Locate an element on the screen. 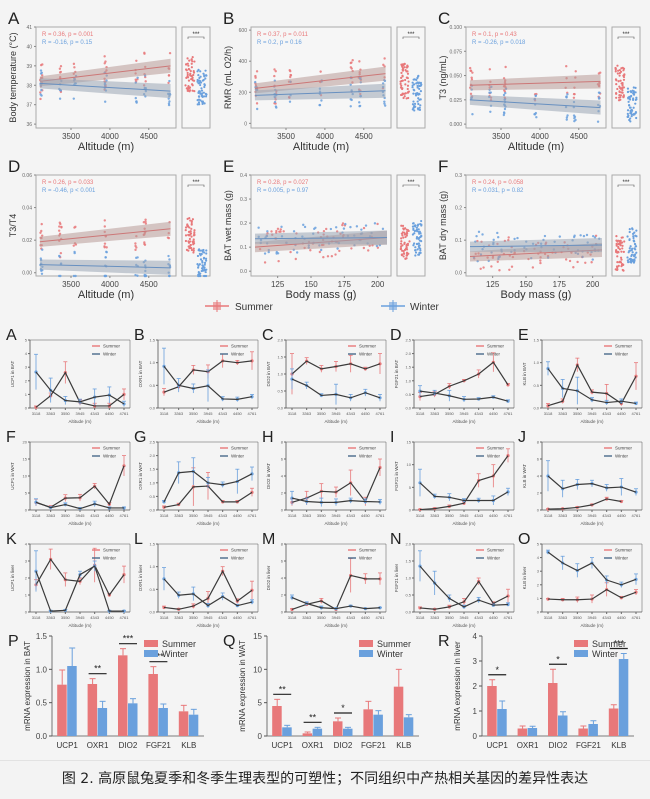 This screenshot has height=799, width=650. y-tick-label: 0.075 is located at coordinates (455, 52).